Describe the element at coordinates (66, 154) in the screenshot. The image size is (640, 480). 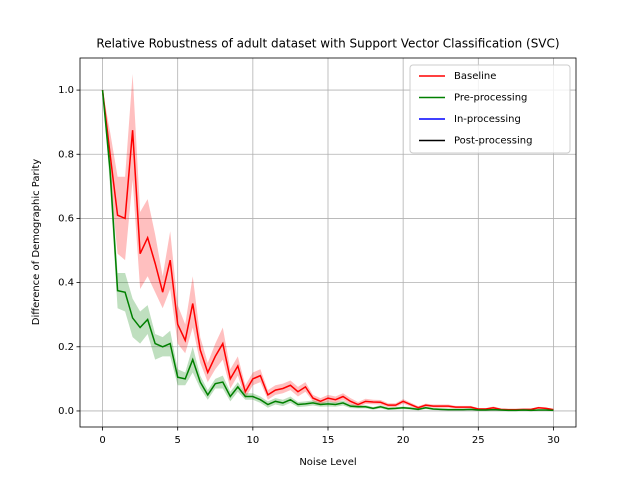
I see `y-tick-label: 0.8` at that location.